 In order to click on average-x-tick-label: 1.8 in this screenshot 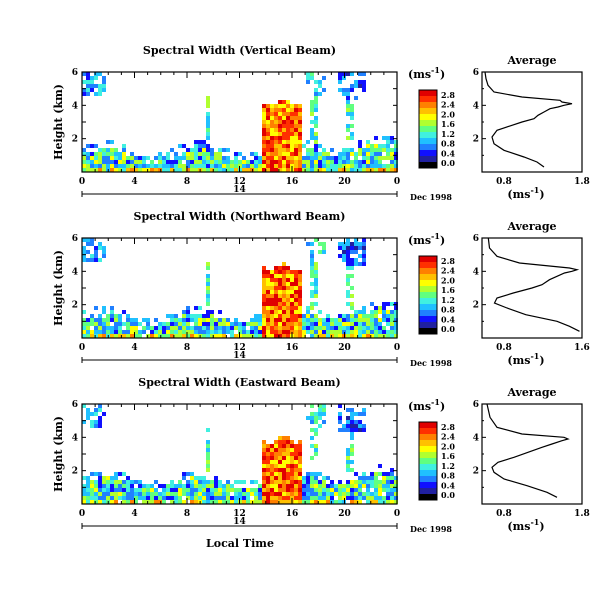, I will do `click(582, 182)`.